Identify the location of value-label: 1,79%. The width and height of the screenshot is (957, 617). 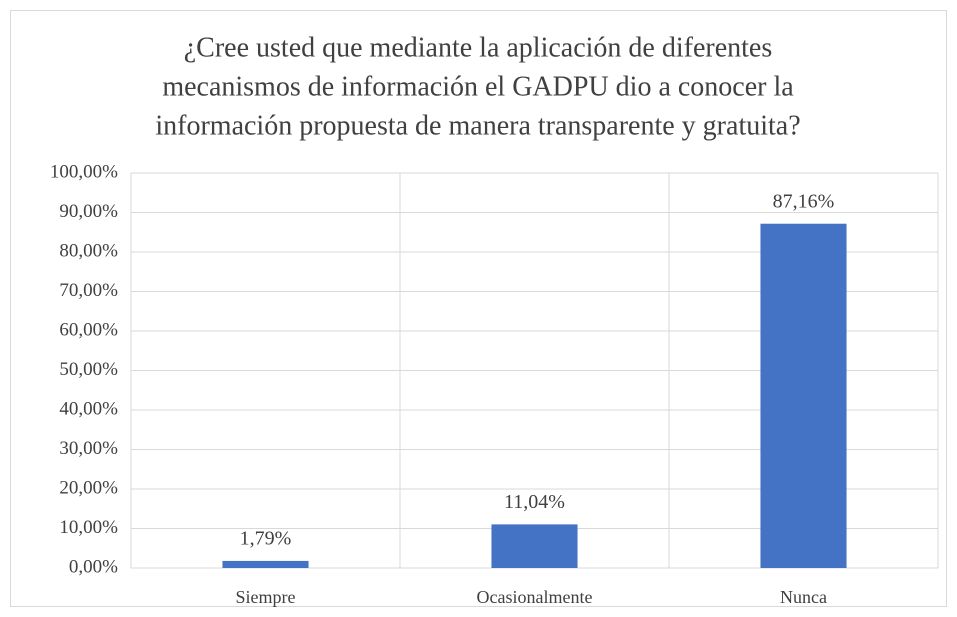
(266, 539).